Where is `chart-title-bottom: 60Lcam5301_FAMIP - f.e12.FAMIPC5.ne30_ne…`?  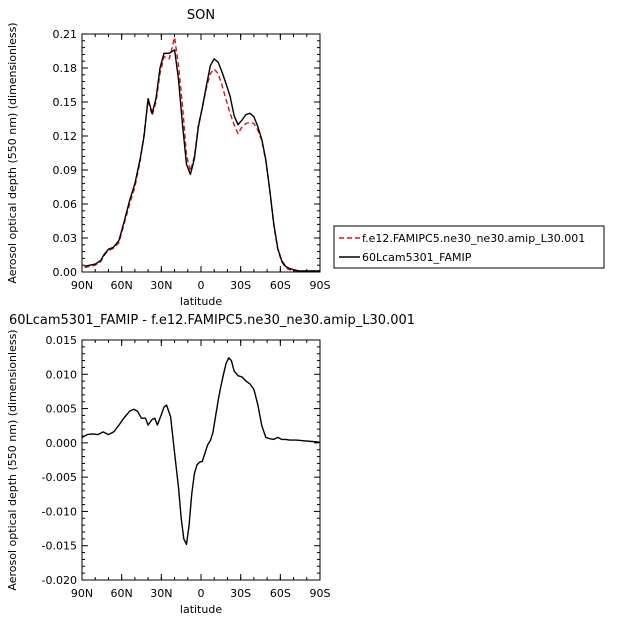 chart-title-bottom: 60Lcam5301_FAMIP - f.e12.FAMIPC5.ne30_ne… is located at coordinates (212, 320).